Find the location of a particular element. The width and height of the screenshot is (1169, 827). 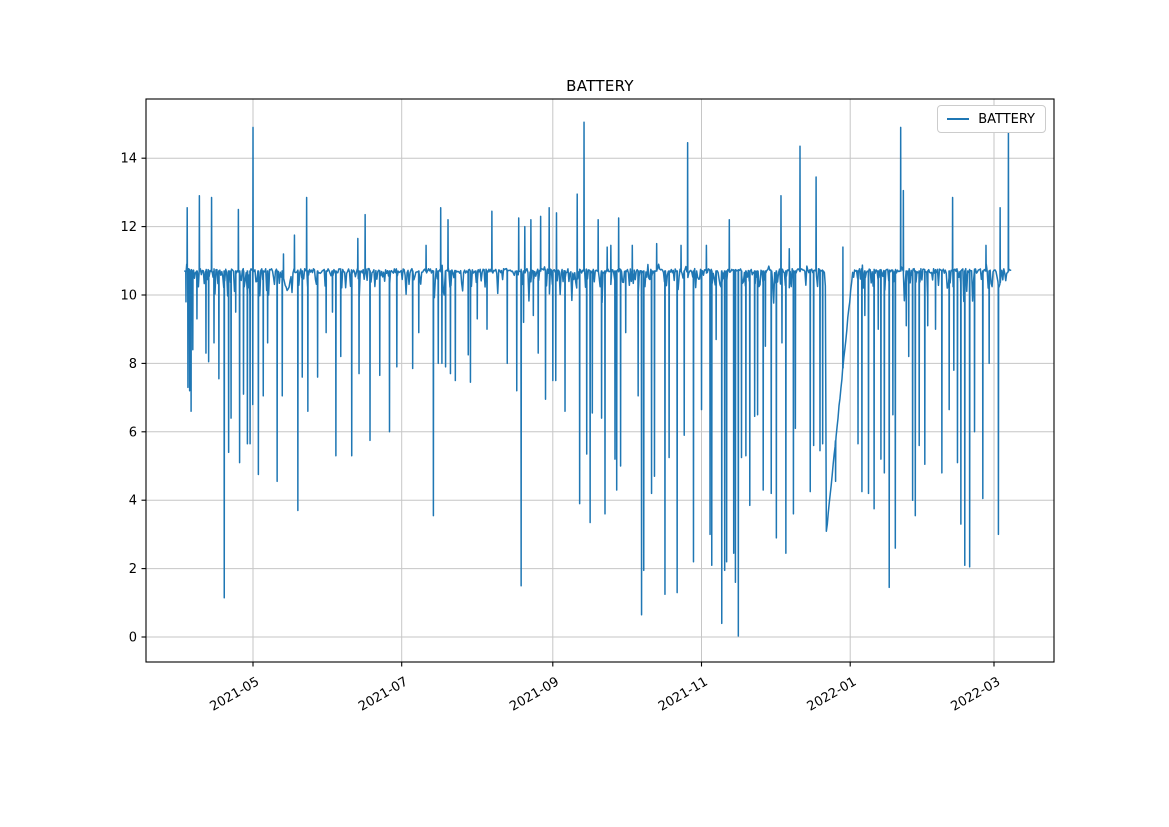

x-tick-label: 2022-03 is located at coordinates (975, 694).